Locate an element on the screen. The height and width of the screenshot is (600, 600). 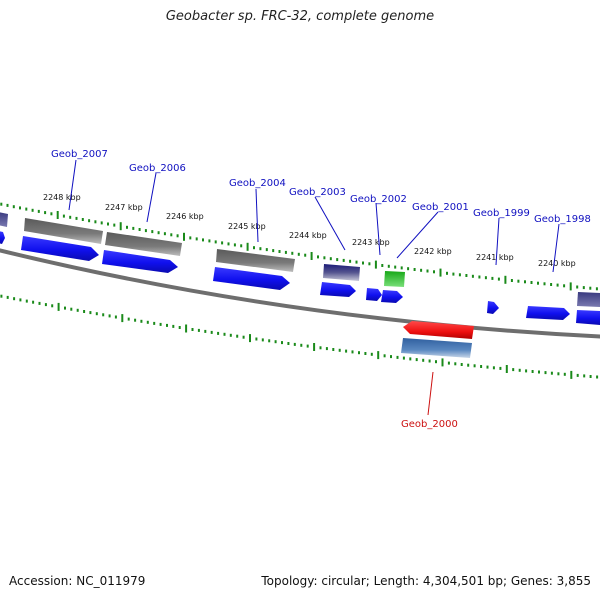
gene-label: Geob_2001 is located at coordinates (440, 207).